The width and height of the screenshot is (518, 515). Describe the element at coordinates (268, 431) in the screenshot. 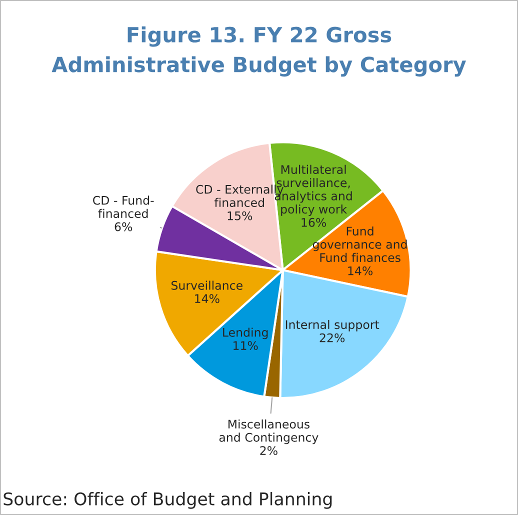

I see `slice-label: Miscellaneous and Contingency` at that location.